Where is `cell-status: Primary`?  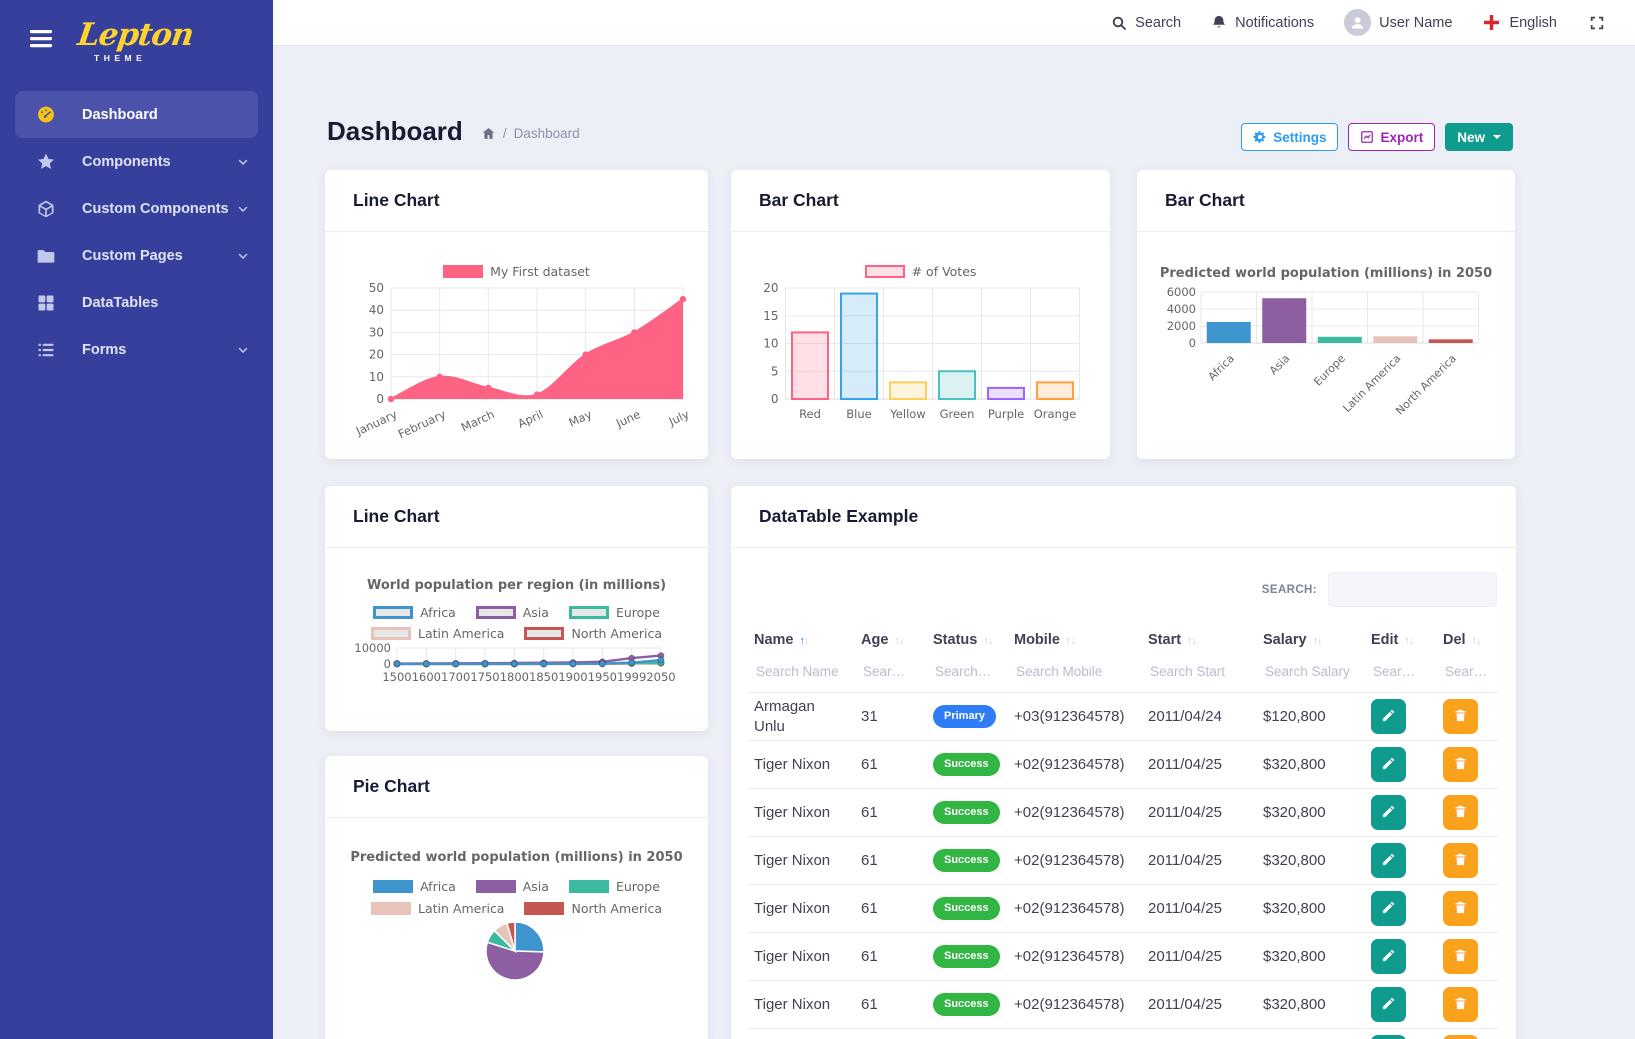
cell-status: Primary is located at coordinates (967, 716).